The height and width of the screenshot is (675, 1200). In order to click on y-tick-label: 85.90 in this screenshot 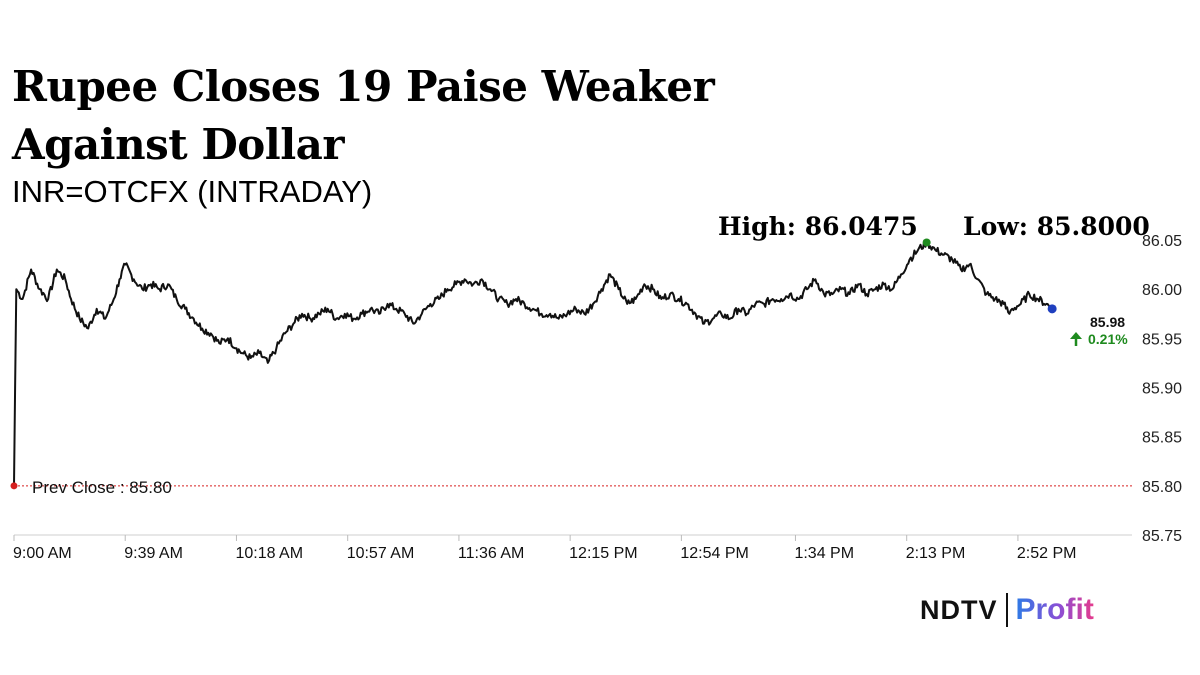, I will do `click(1162, 389)`.